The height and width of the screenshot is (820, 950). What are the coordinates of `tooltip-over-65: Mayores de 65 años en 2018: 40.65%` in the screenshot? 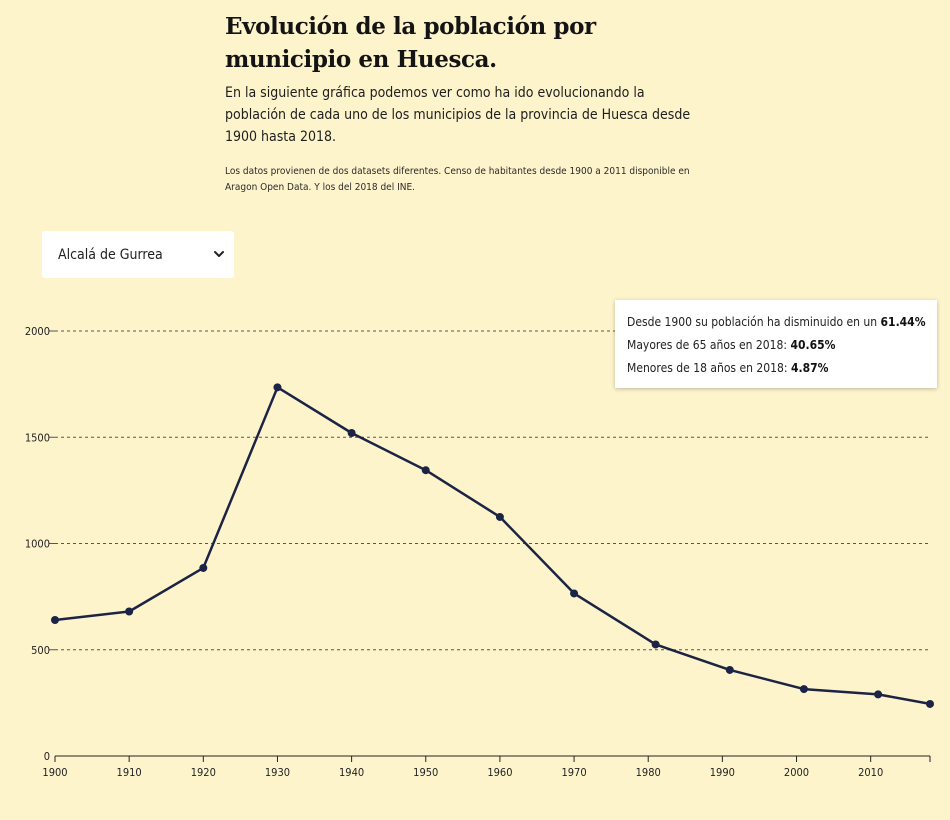 It's located at (776, 345).